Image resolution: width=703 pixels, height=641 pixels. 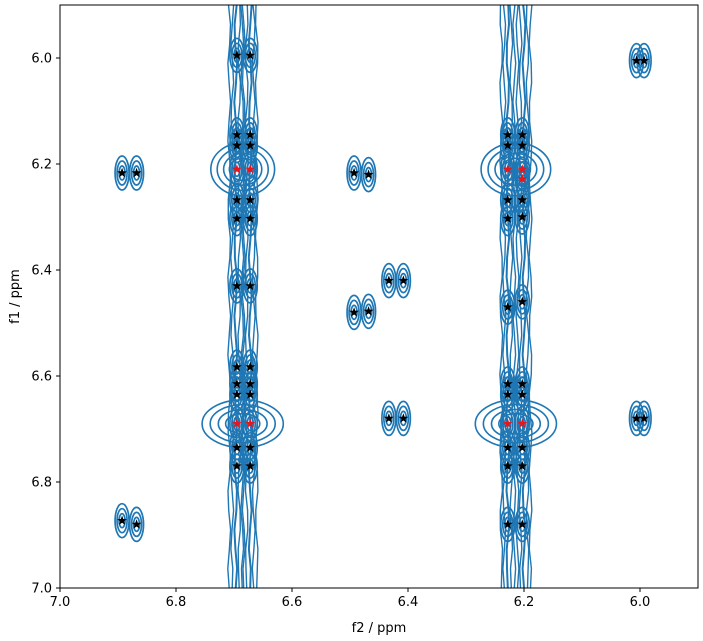 What do you see at coordinates (60, 602) in the screenshot?
I see `x-tick-label: 7.0` at bounding box center [60, 602].